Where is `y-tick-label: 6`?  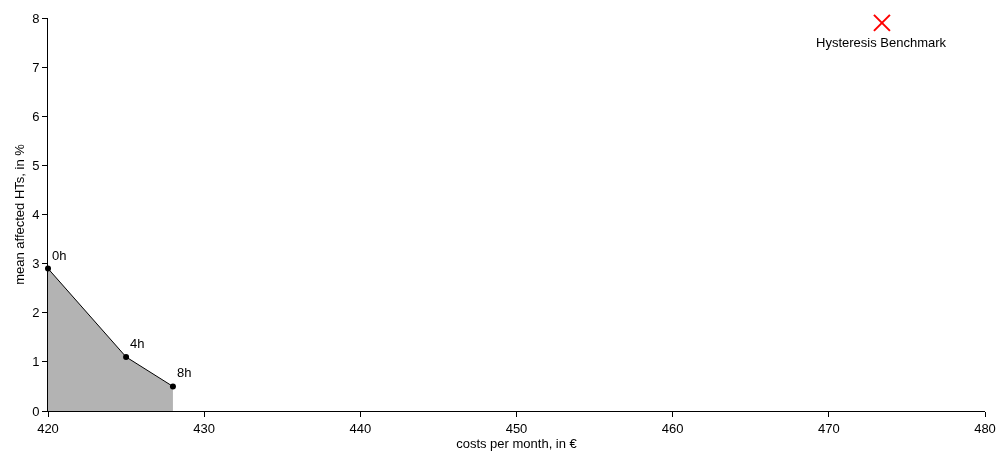
y-tick-label: 6 is located at coordinates (36, 116).